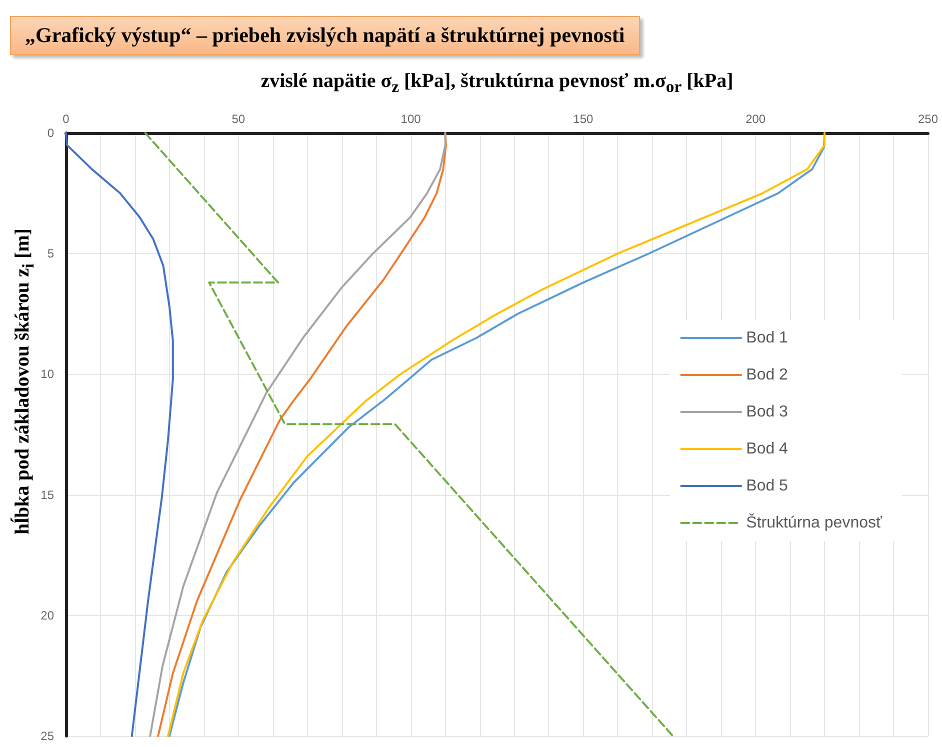 This screenshot has height=747, width=942. I want to click on y-tick-label: 20, so click(47, 615).